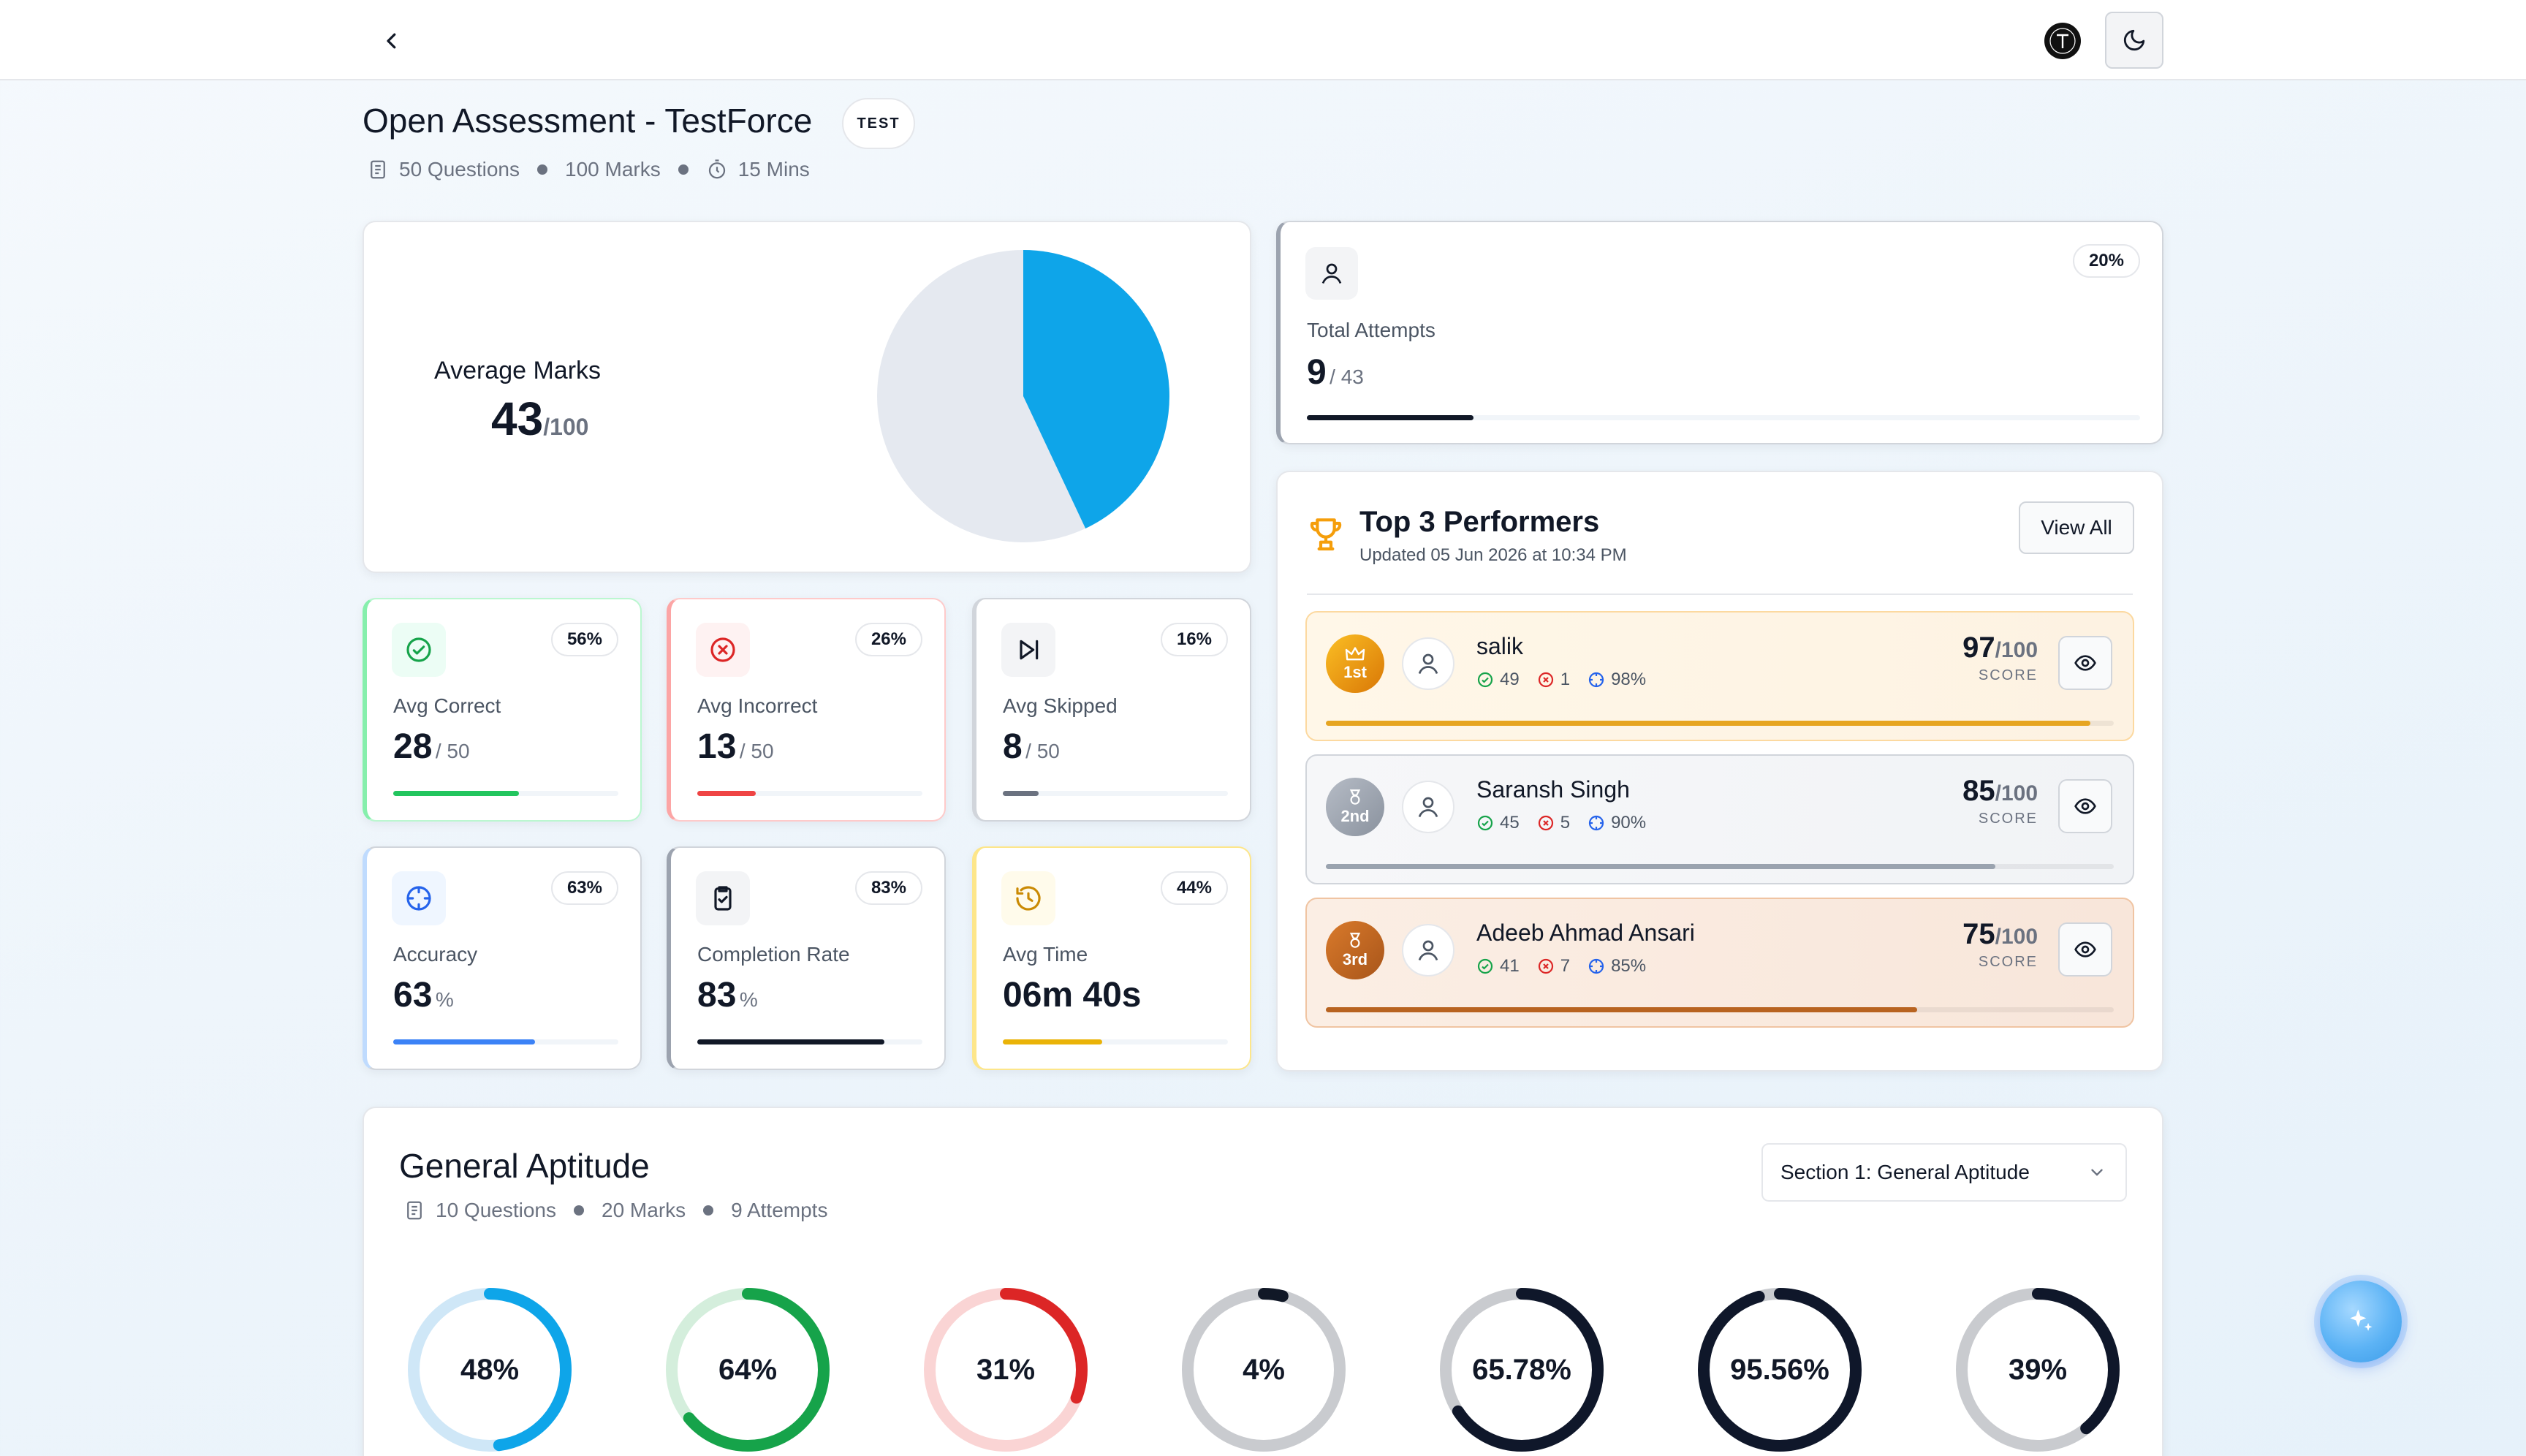 This screenshot has height=1456, width=2526. I want to click on score-ring-5: 65.78%, so click(1522, 1370).